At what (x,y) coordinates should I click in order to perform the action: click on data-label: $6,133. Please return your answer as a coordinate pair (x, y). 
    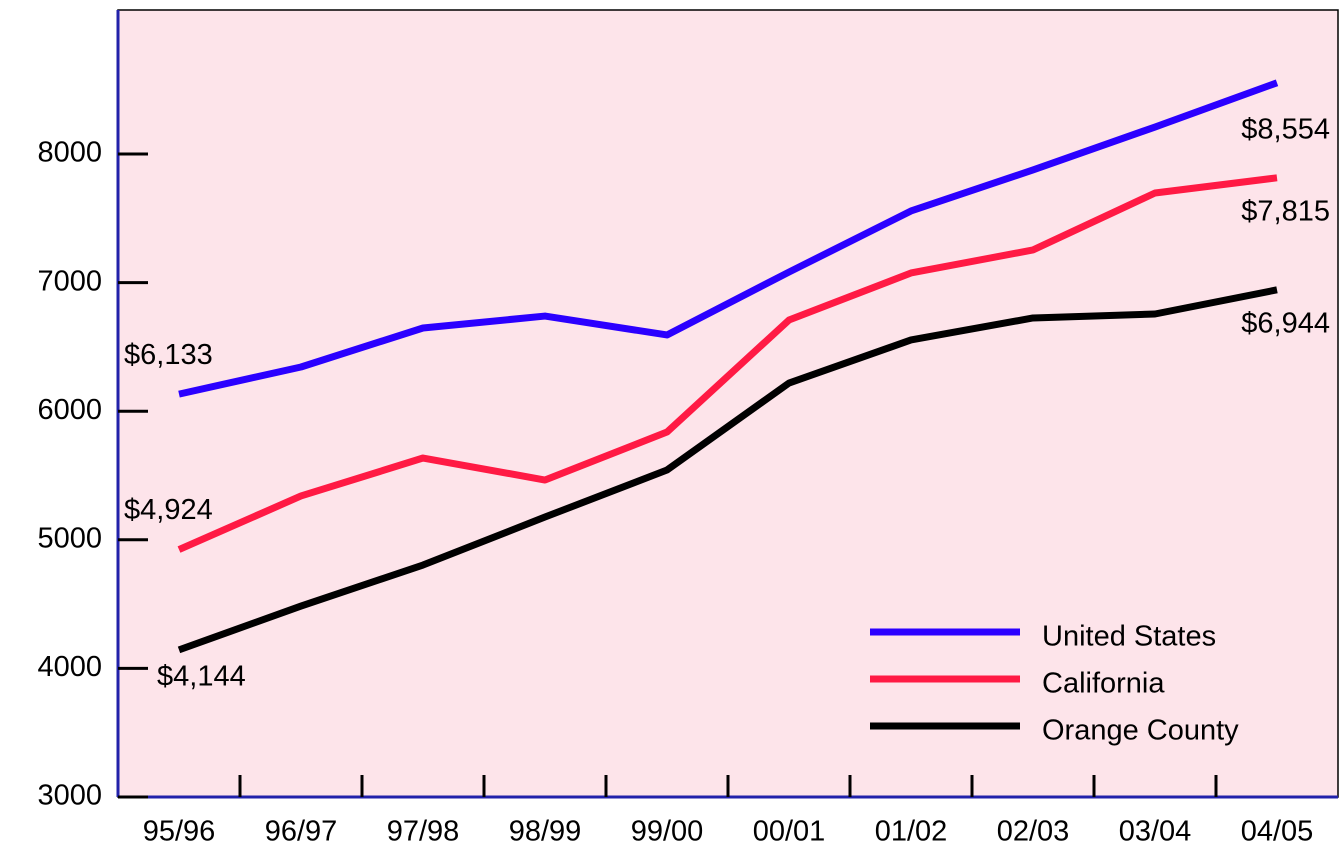
    Looking at the image, I should click on (168, 355).